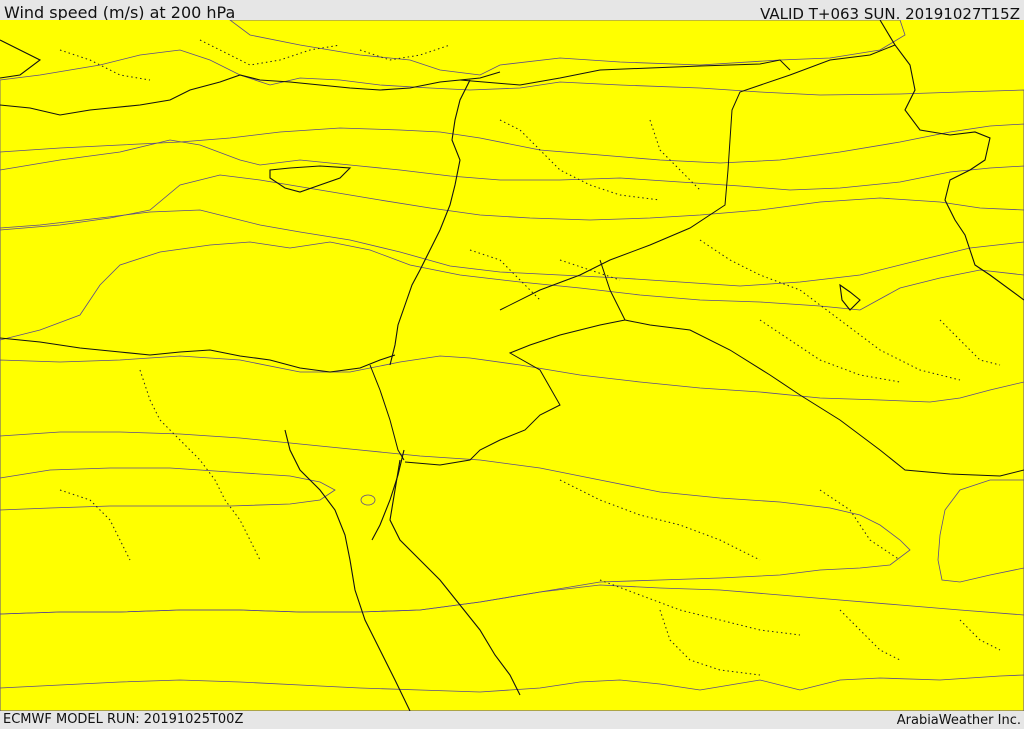 The image size is (1024, 729). What do you see at coordinates (455, 577) in the screenshot?
I see `coastline-red-sea-east` at bounding box center [455, 577].